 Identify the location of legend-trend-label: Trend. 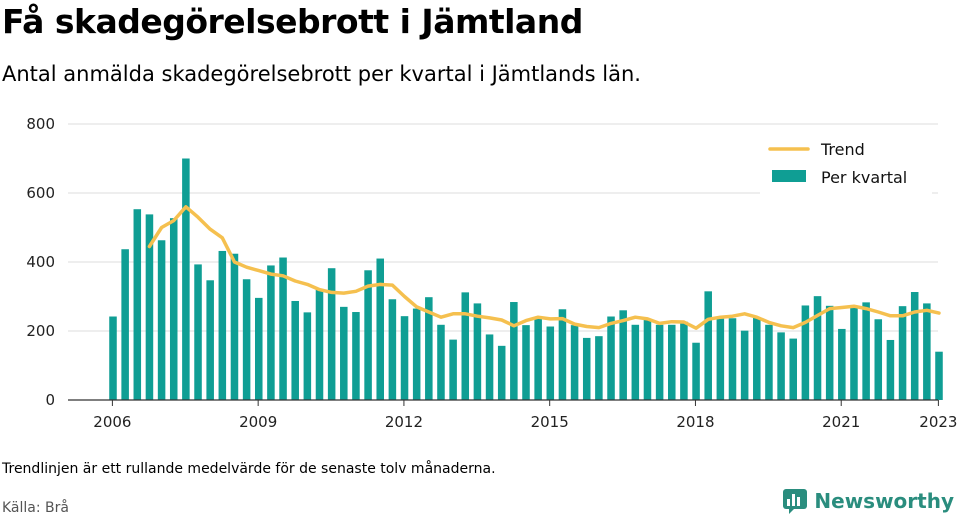
(842, 149).